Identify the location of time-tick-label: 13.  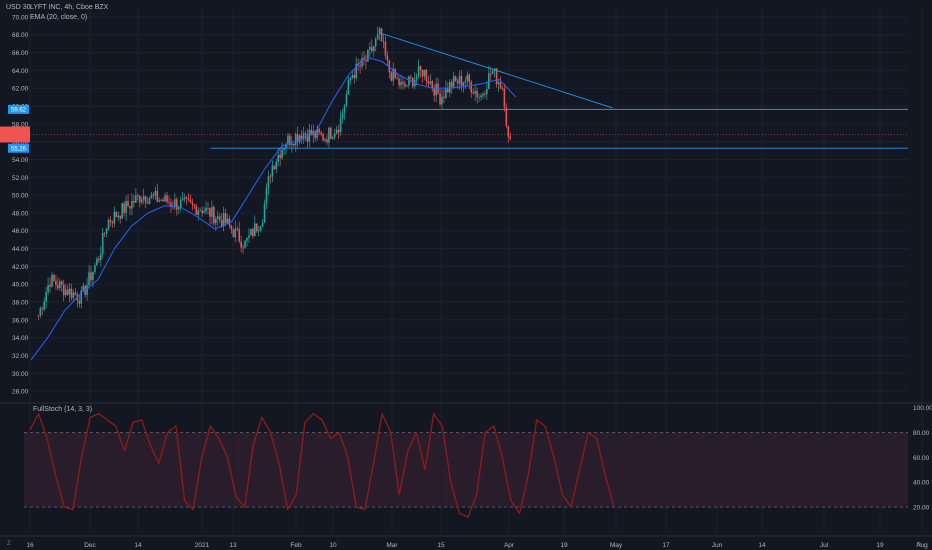
(233, 545).